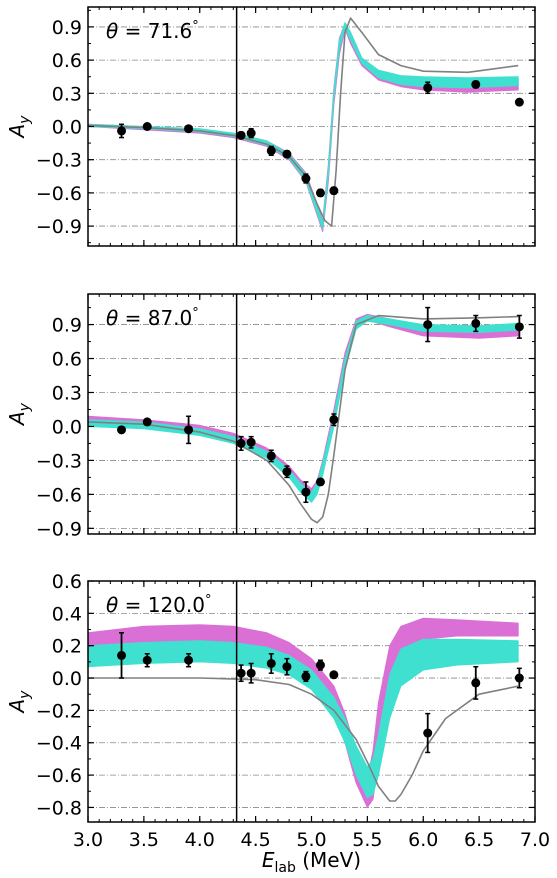 This screenshot has height=878, width=557. I want to click on theta-annotation: θ = 71.6°, so click(152, 31).